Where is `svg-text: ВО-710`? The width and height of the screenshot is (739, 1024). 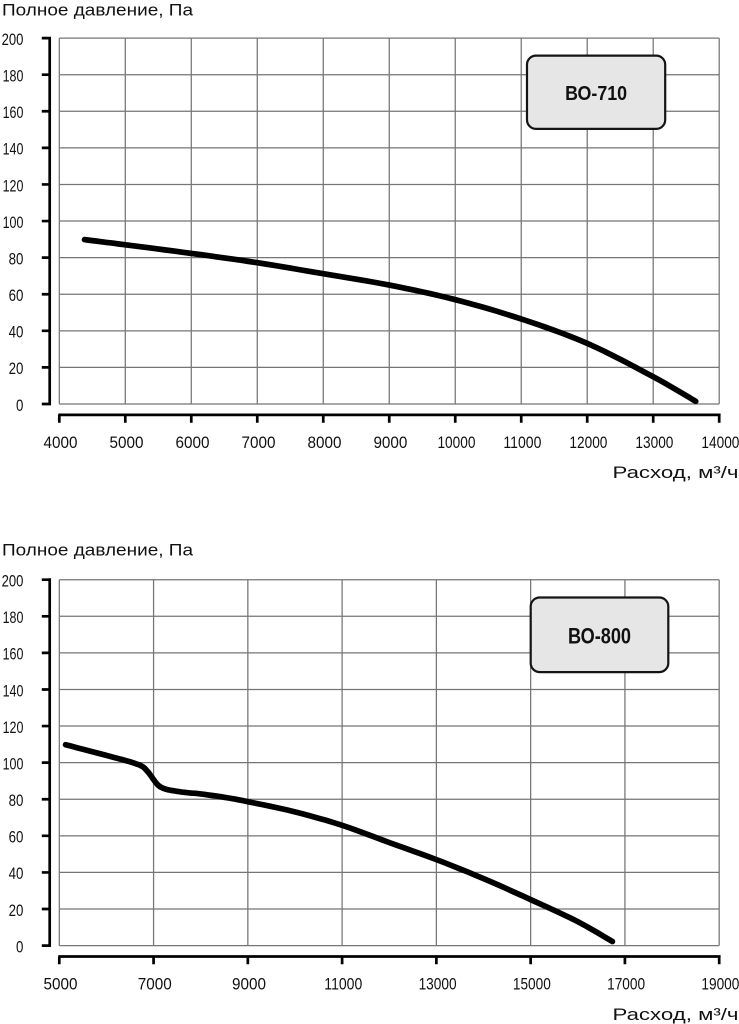
svg-text: ВО-710 is located at coordinates (596, 94).